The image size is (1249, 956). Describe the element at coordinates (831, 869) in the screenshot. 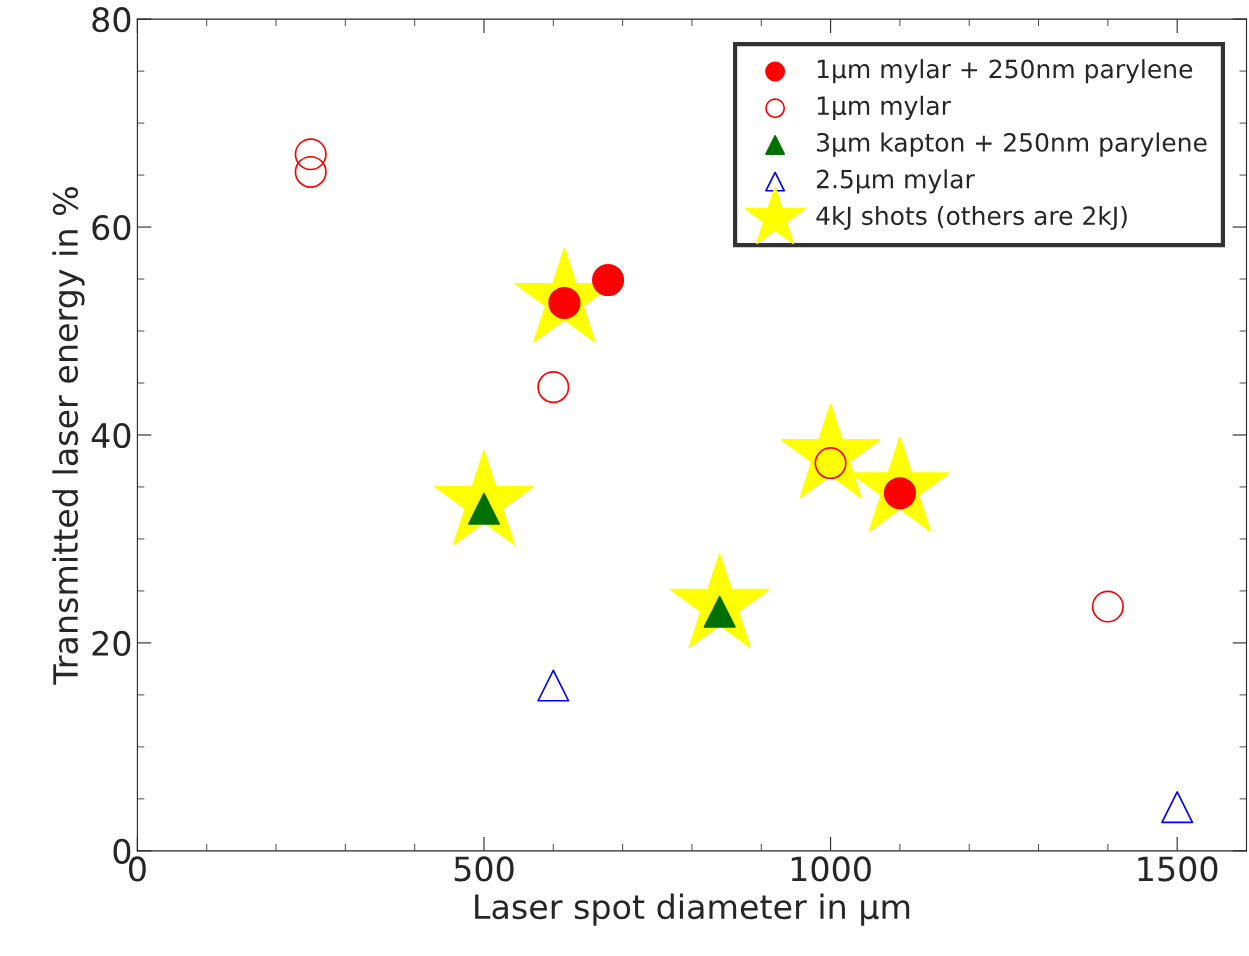

I see `x-tick-label: 1000` at that location.